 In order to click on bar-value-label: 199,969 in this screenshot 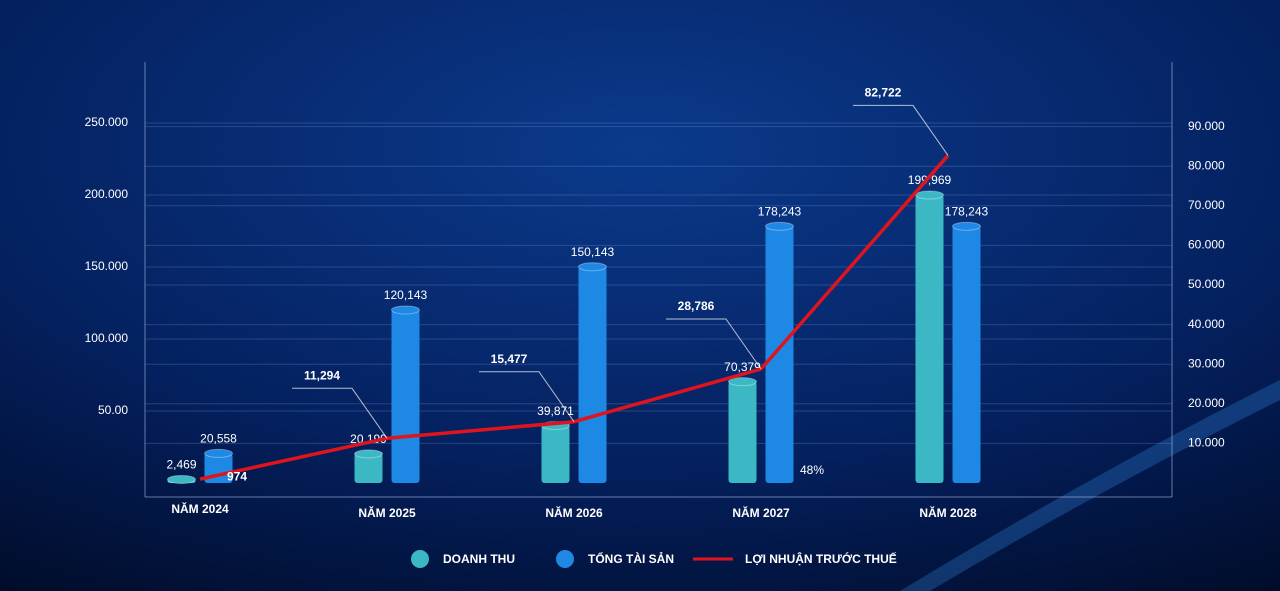, I will do `click(930, 180)`.